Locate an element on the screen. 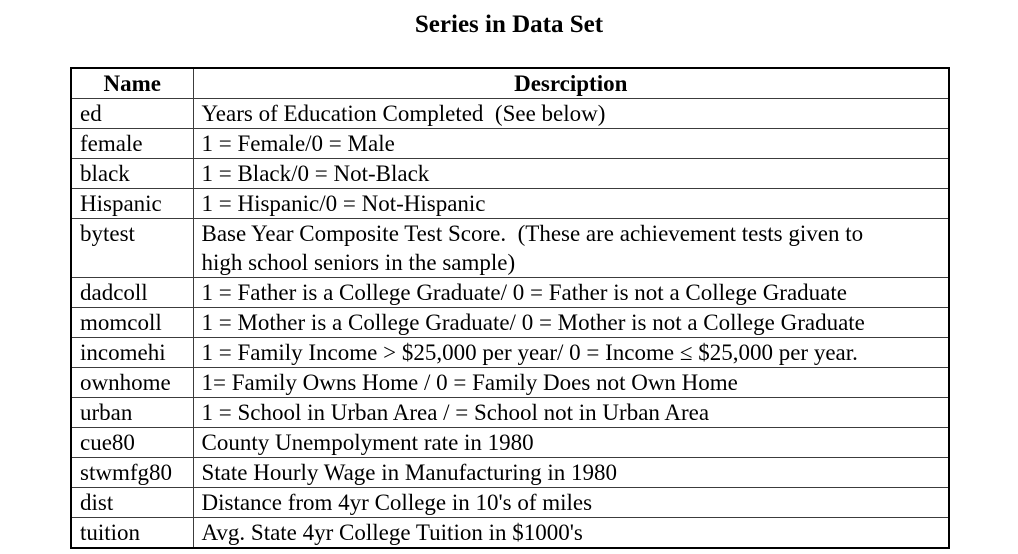  variable-name-cell: bytest is located at coordinates (132, 248).